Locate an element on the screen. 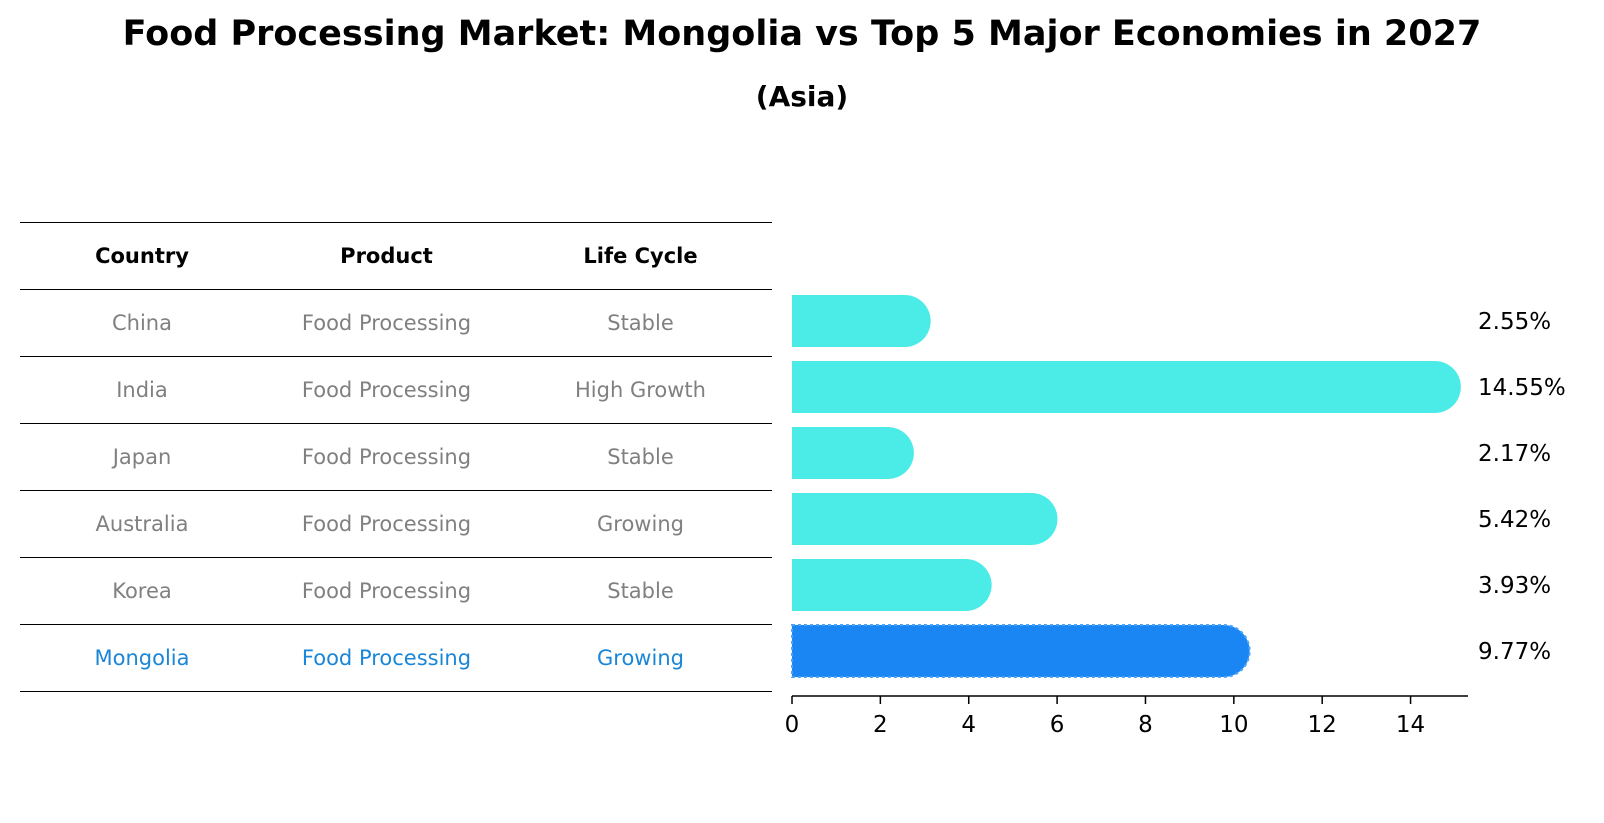 Image resolution: width=1604 pixels, height=823 pixels. table-row: India Food Processing High Growth is located at coordinates (396, 390).